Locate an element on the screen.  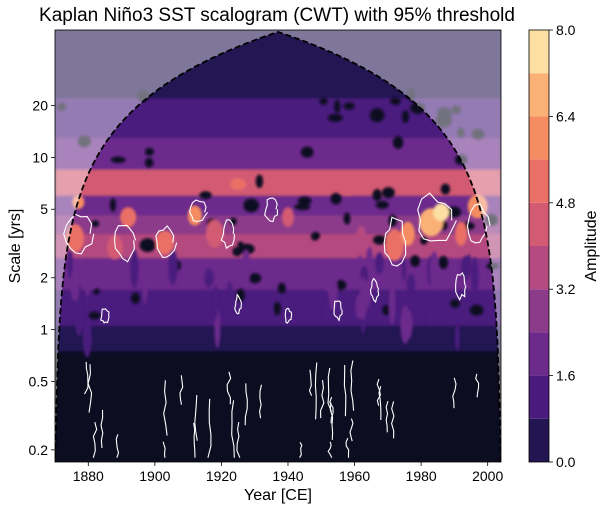
colorbar-tick-label: 0.0 is located at coordinates (566, 462).